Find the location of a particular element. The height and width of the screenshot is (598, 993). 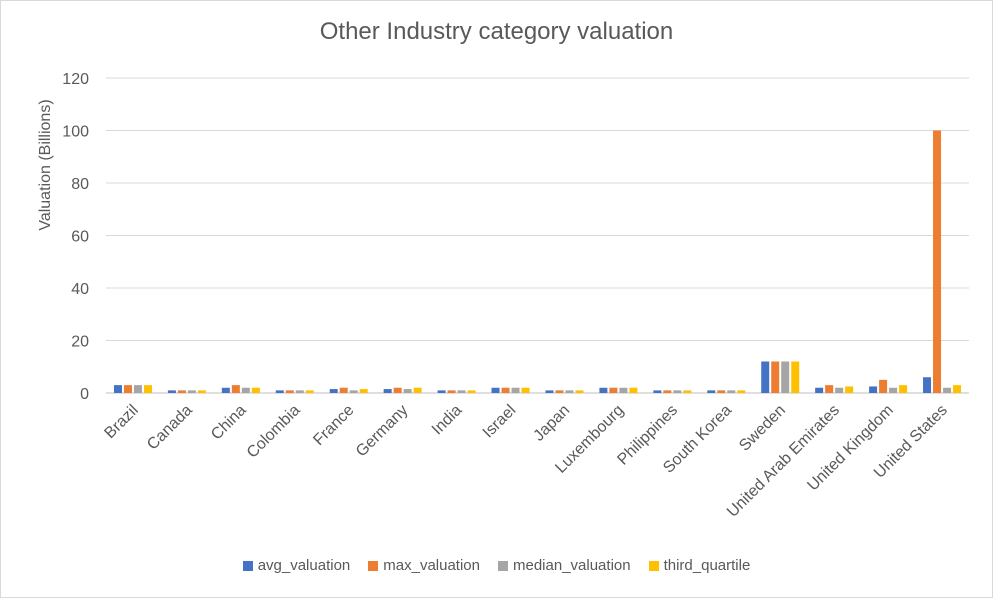

legend-item: avg_valuation is located at coordinates (296, 565).